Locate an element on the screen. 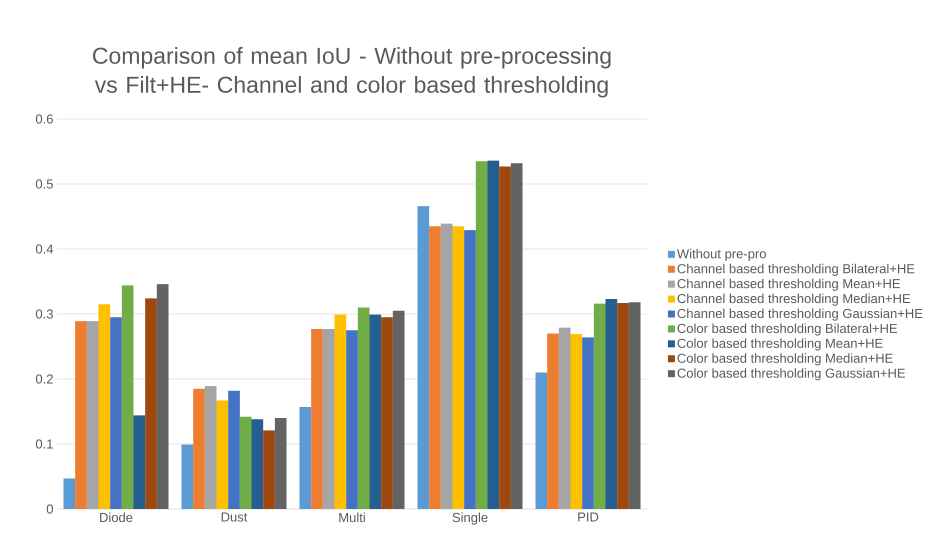 The height and width of the screenshot is (547, 952). legend-label: Without pre-pro is located at coordinates (721, 254).